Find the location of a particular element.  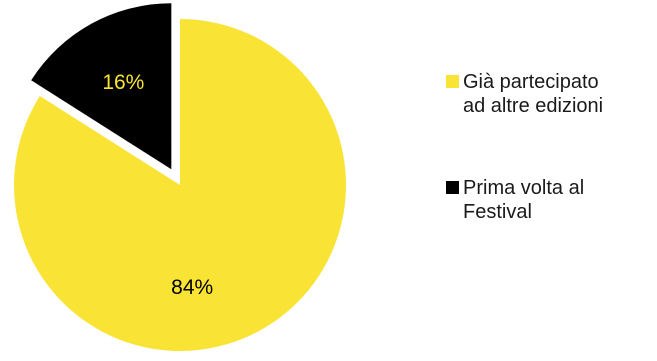

legend-swatch-black is located at coordinates (452, 187).